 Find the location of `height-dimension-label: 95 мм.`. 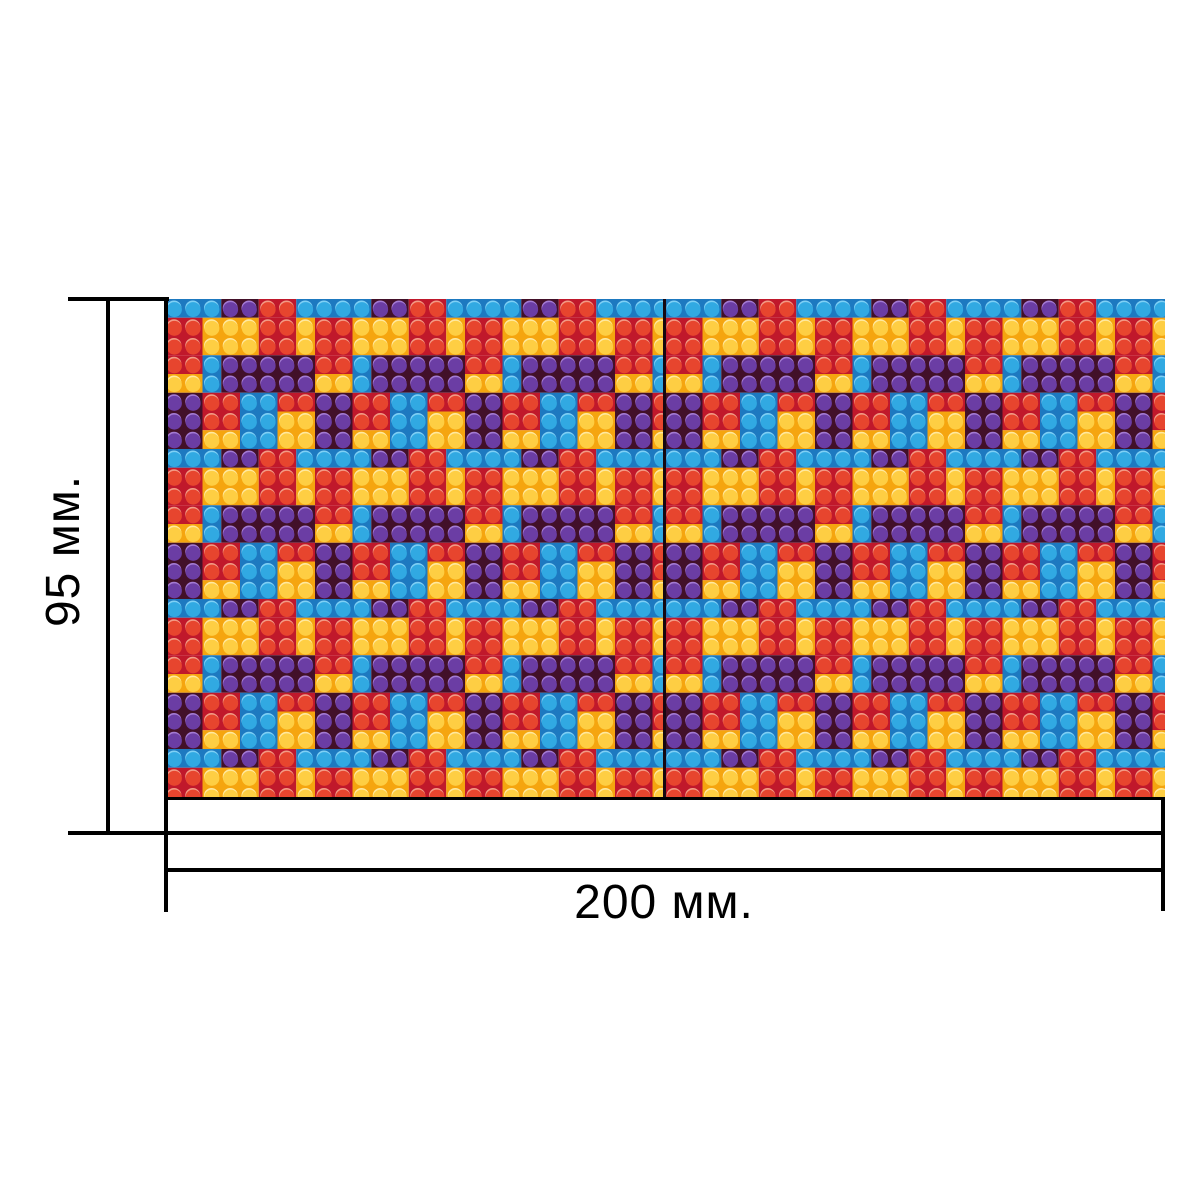

height-dimension-label: 95 мм. is located at coordinates (63, 551).